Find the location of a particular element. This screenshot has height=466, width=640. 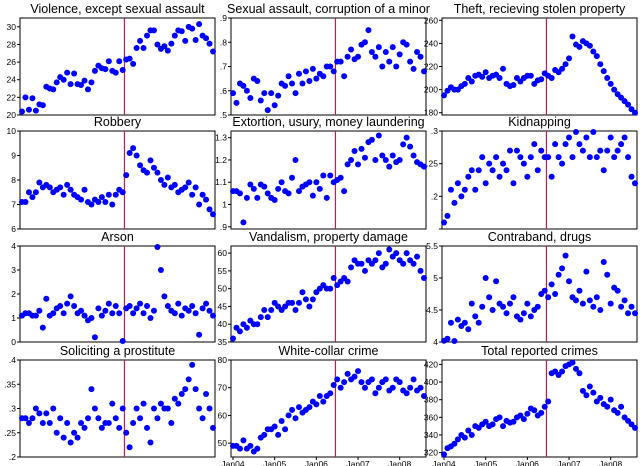

y-tick-label: 20 is located at coordinates (12, 115).